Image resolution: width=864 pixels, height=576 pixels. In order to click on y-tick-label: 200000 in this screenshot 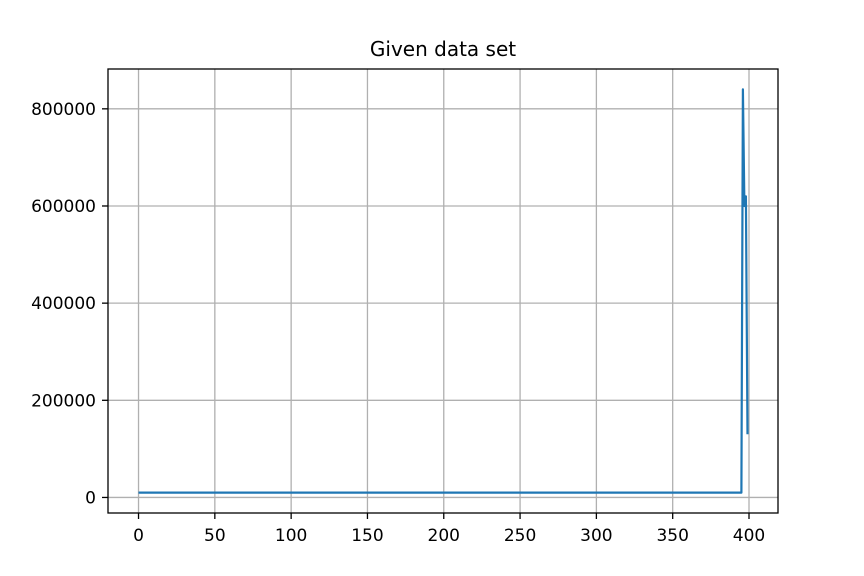, I will do `click(63, 401)`.